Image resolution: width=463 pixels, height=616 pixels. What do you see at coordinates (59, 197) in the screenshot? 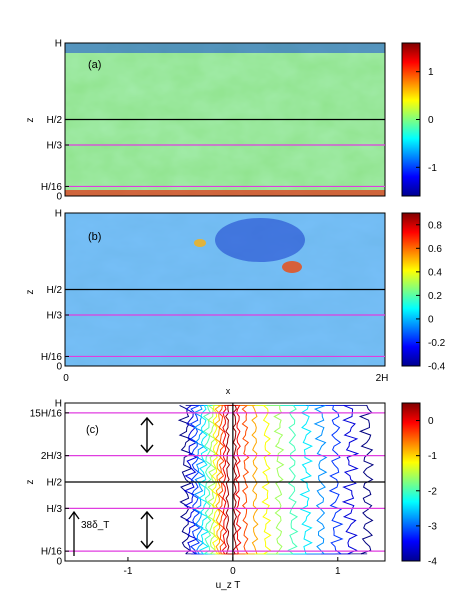
I see `y-tick-label-a-4: 0` at bounding box center [59, 197].